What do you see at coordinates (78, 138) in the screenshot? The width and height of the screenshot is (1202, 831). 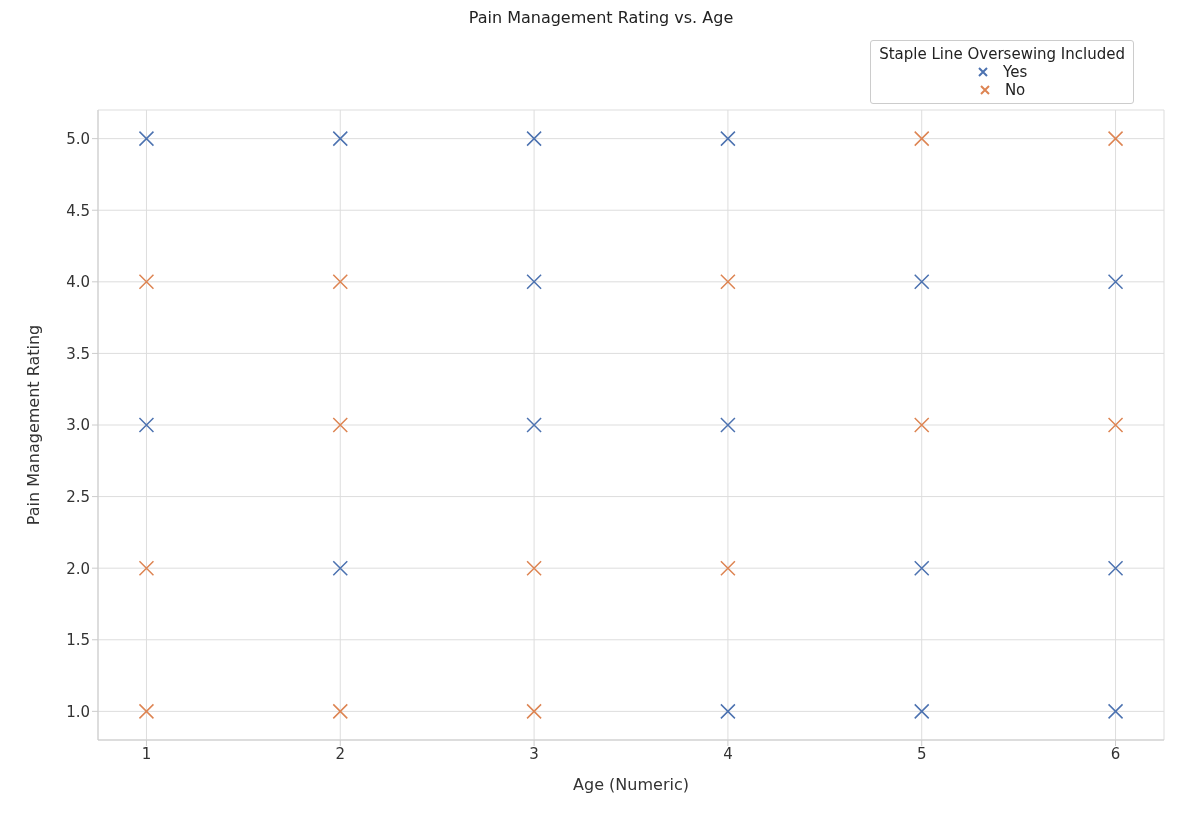 I see `y-tick-label: 5.0` at bounding box center [78, 138].